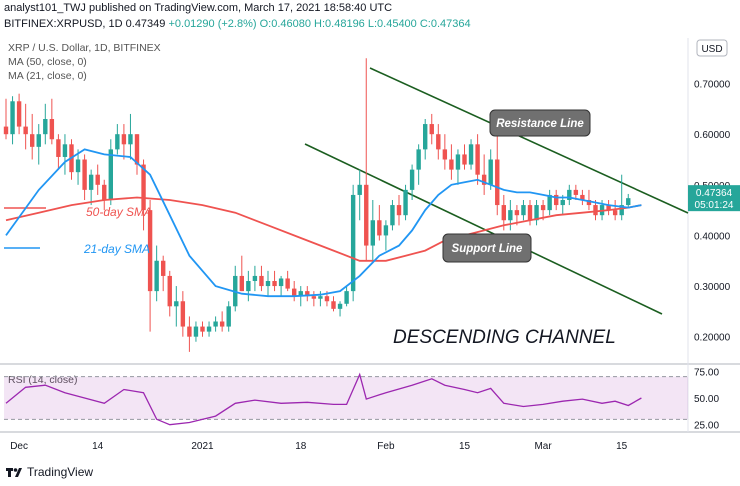 Image resolution: width=740 pixels, height=486 pixels. What do you see at coordinates (84, 48) in the screenshot?
I see `pair-legend: XRP / U.S. Dollar, 1D, BITFINEX` at bounding box center [84, 48].